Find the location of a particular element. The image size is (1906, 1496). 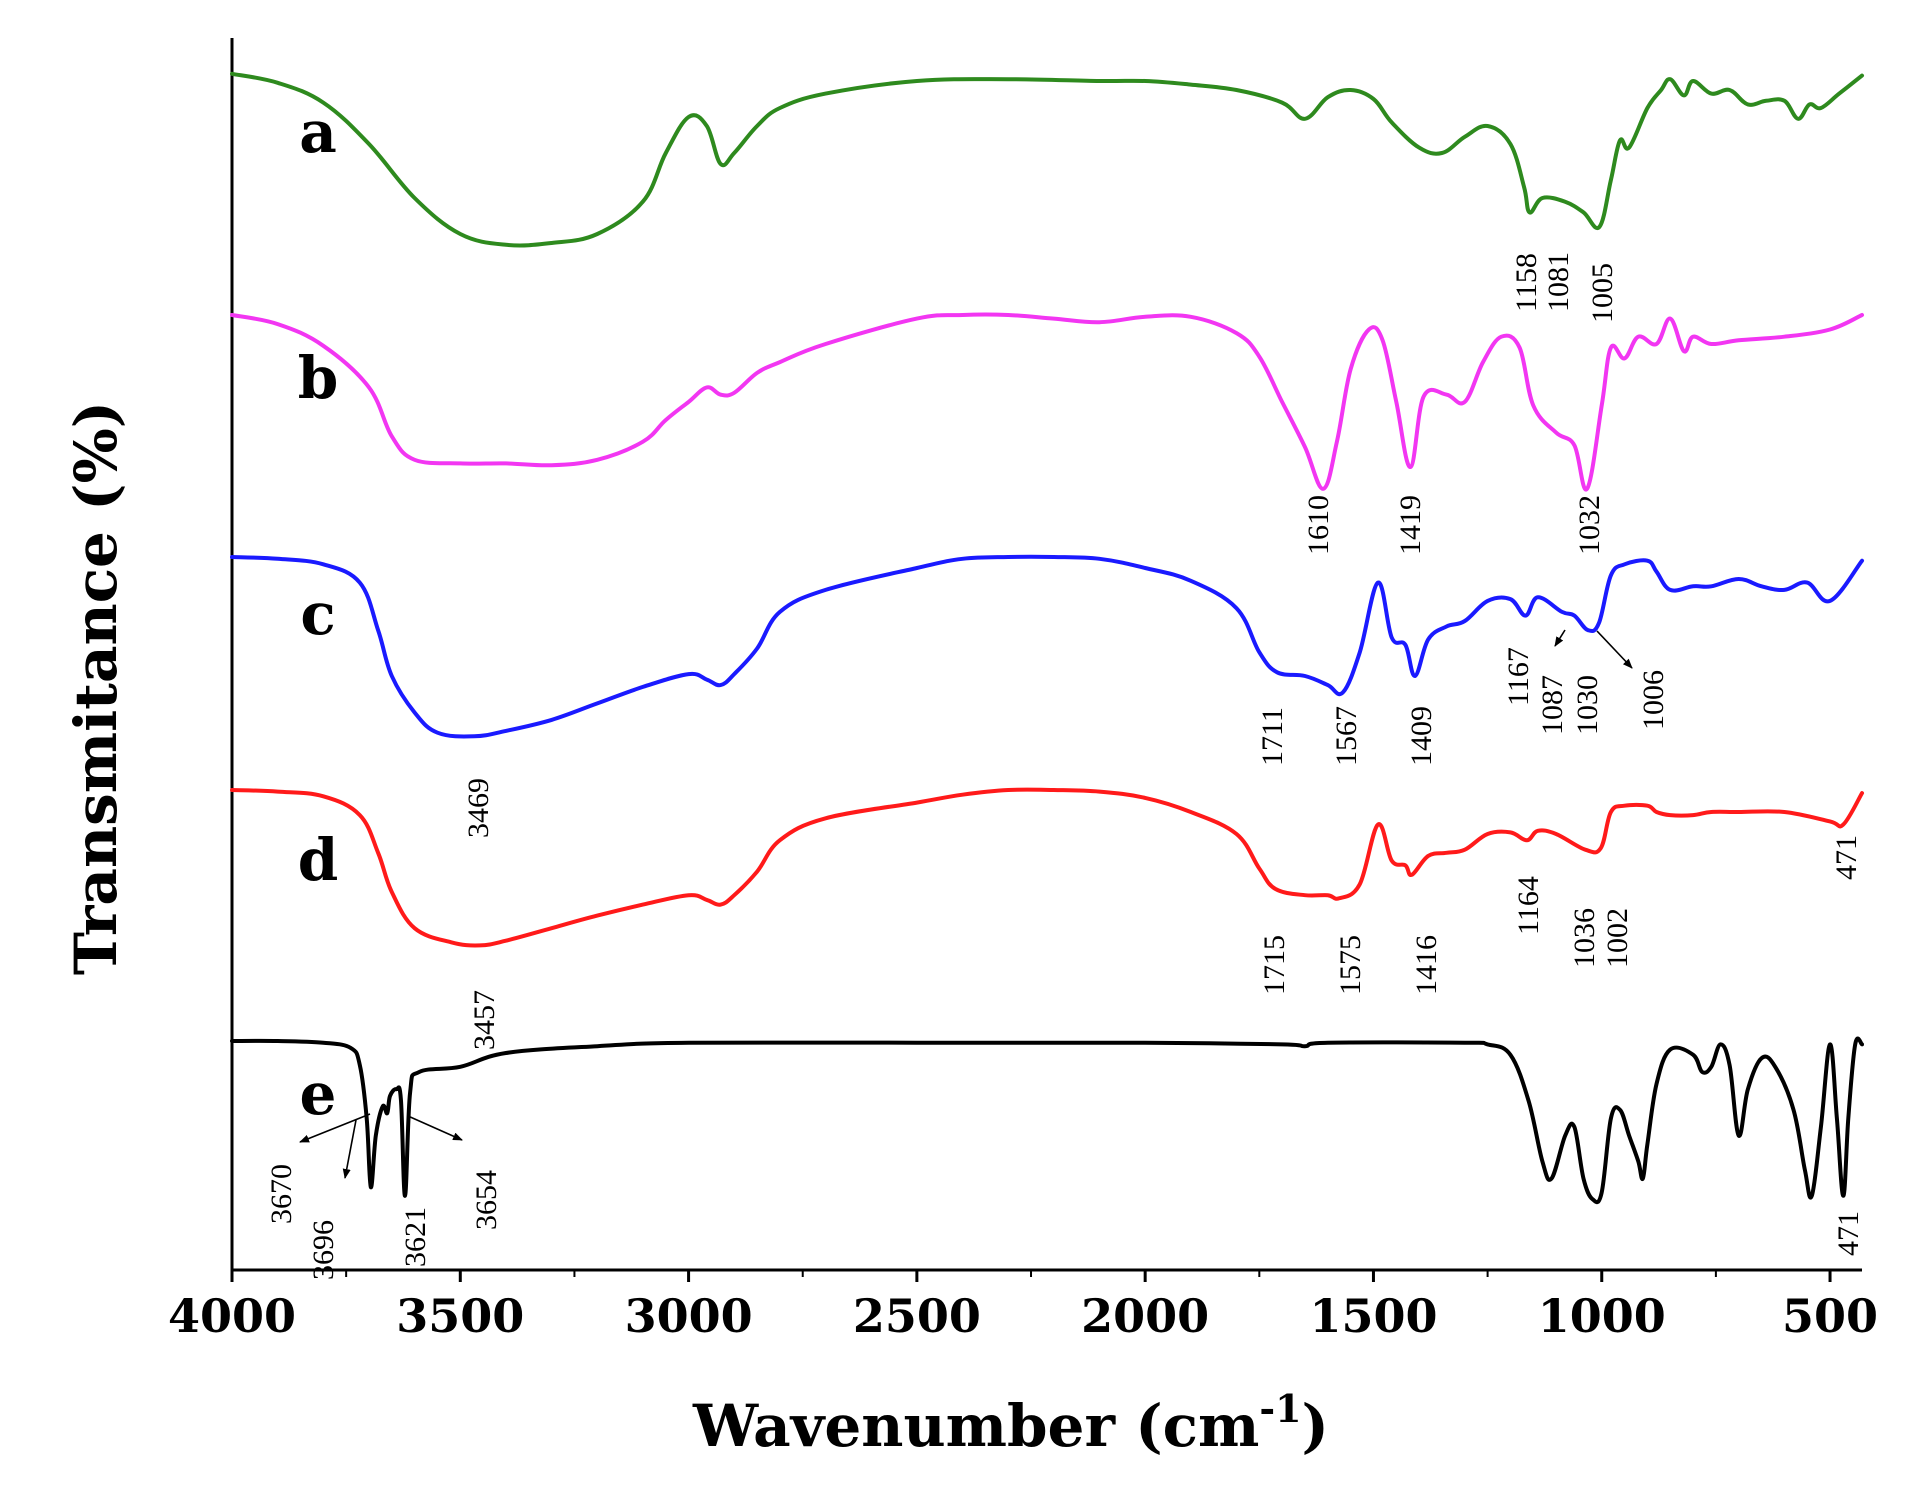

peak-label-b-1419: 1419 is located at coordinates (1410, 525).